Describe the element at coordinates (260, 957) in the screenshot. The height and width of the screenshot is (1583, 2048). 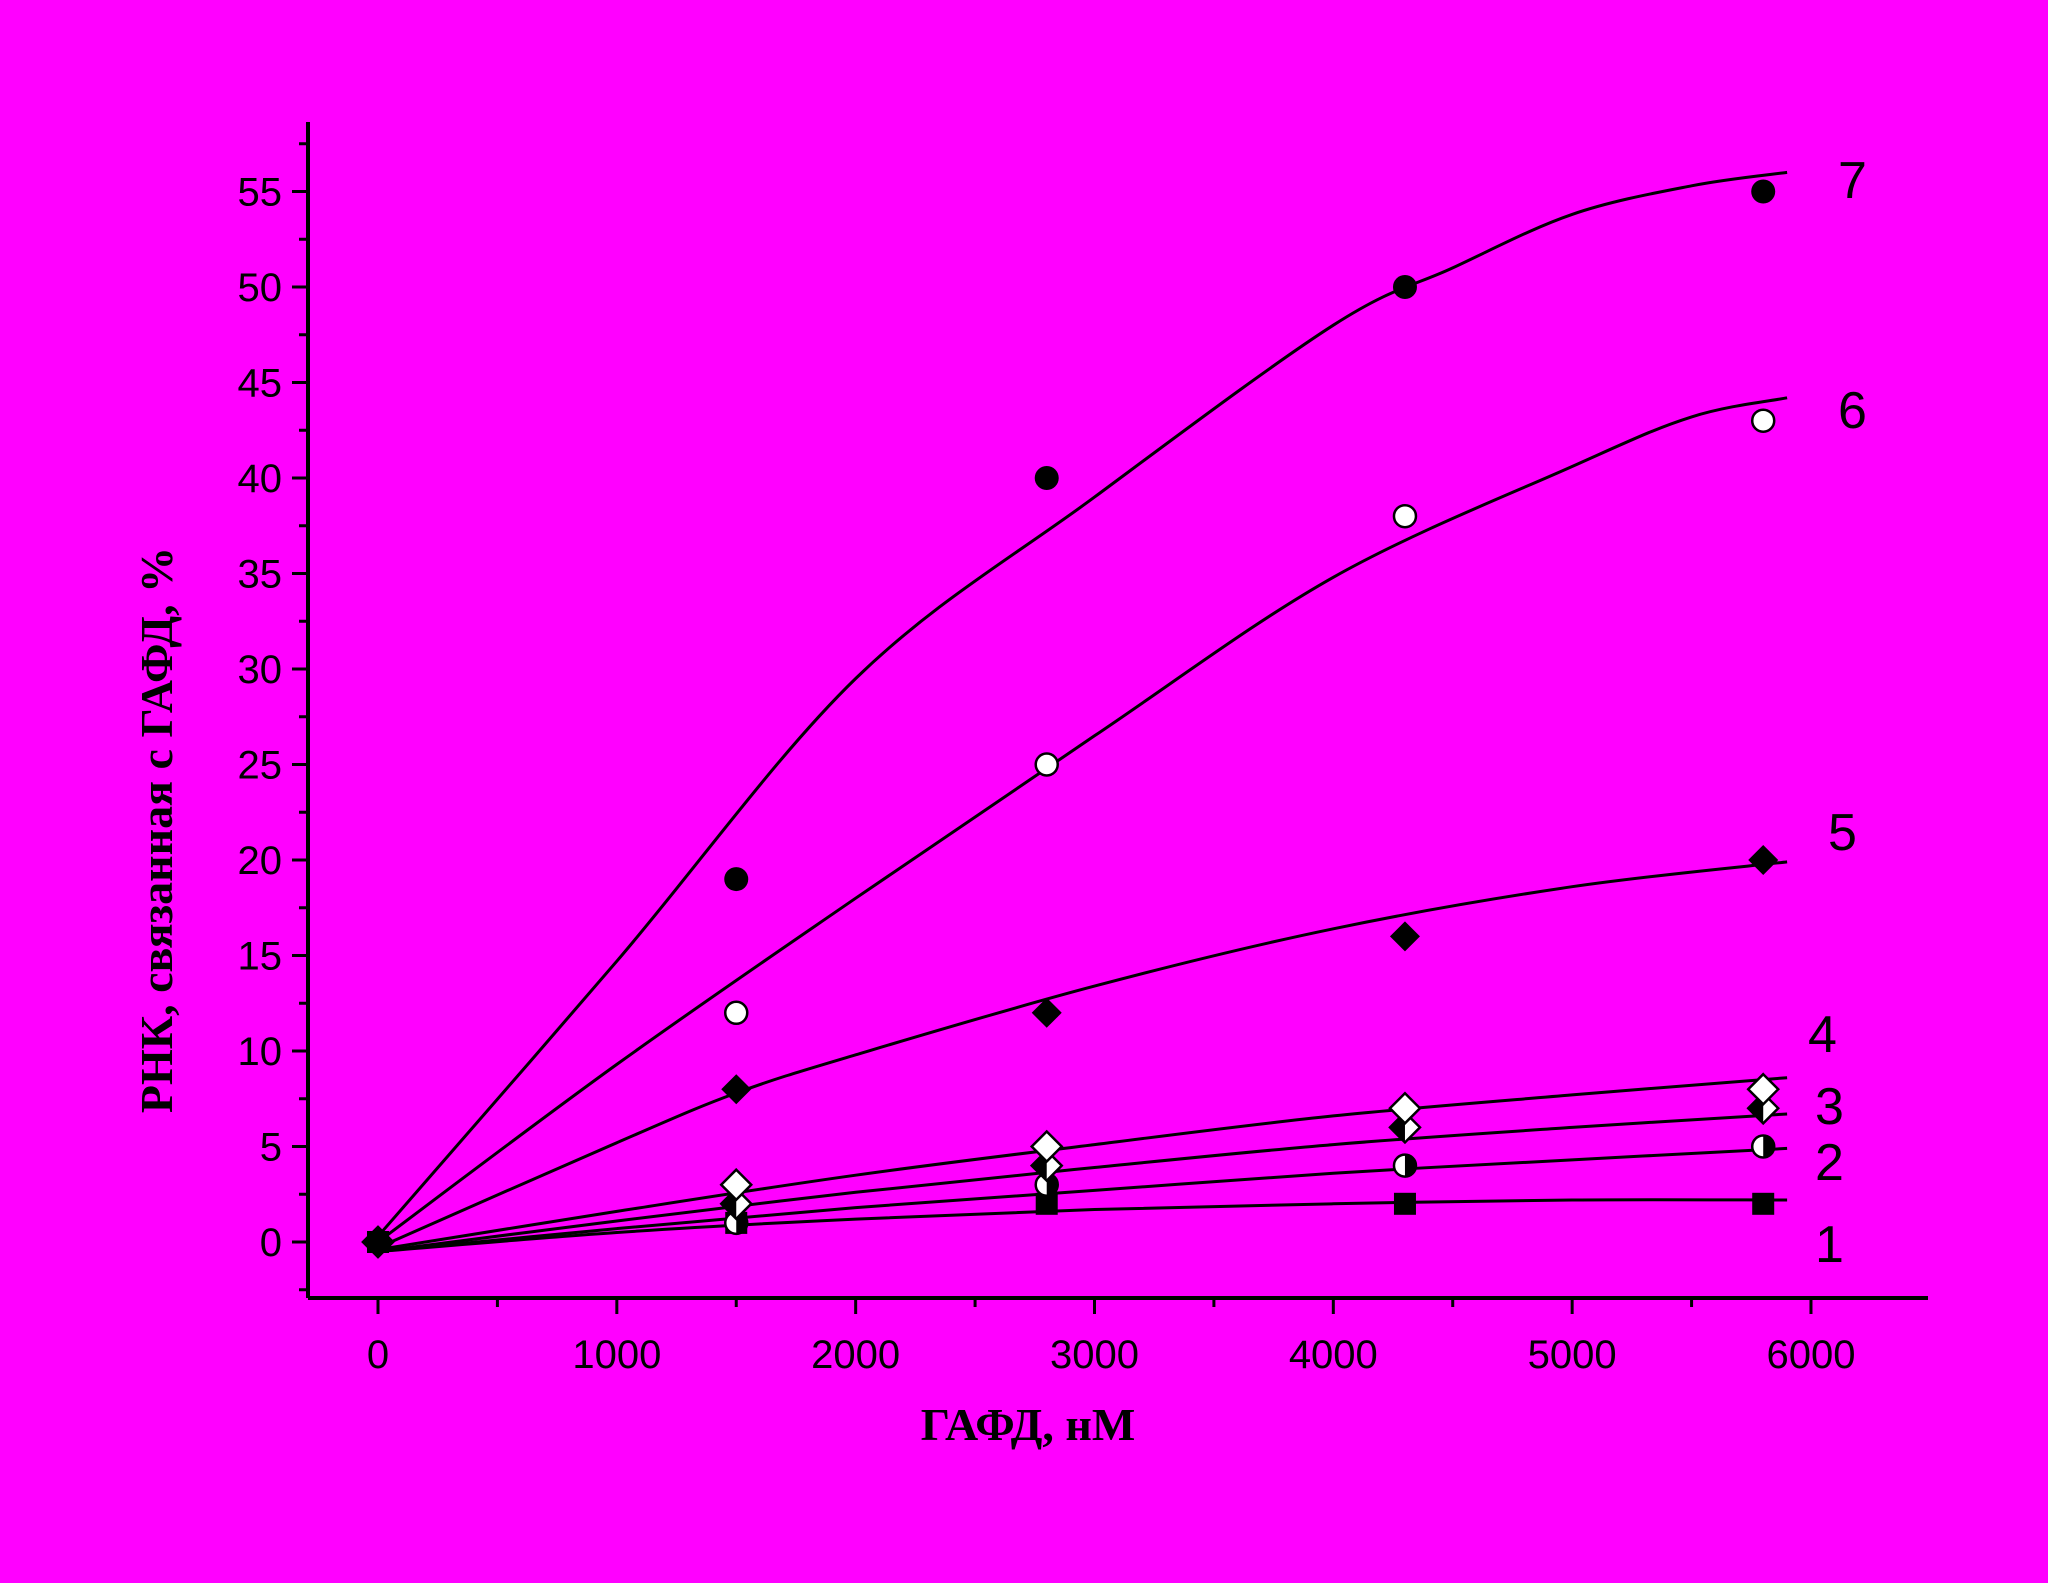
I see `y-tick-label: 15` at that location.